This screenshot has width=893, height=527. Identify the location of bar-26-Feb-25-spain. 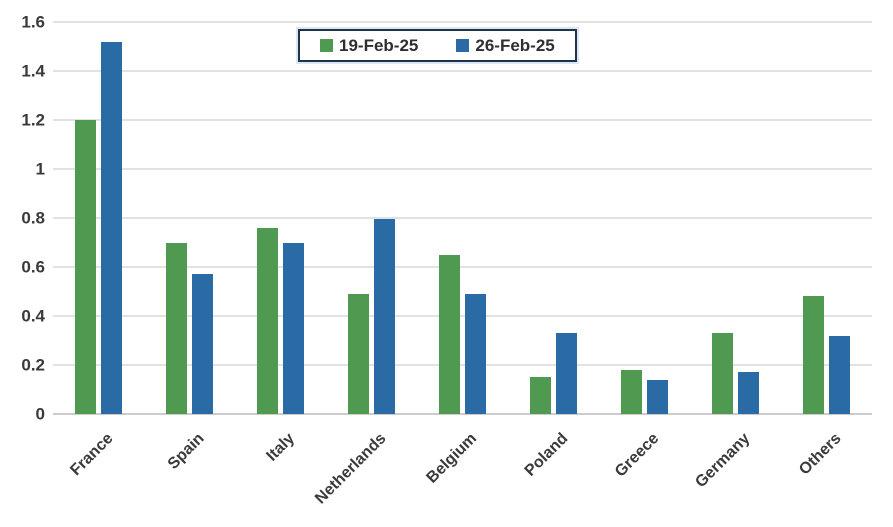
(202, 344).